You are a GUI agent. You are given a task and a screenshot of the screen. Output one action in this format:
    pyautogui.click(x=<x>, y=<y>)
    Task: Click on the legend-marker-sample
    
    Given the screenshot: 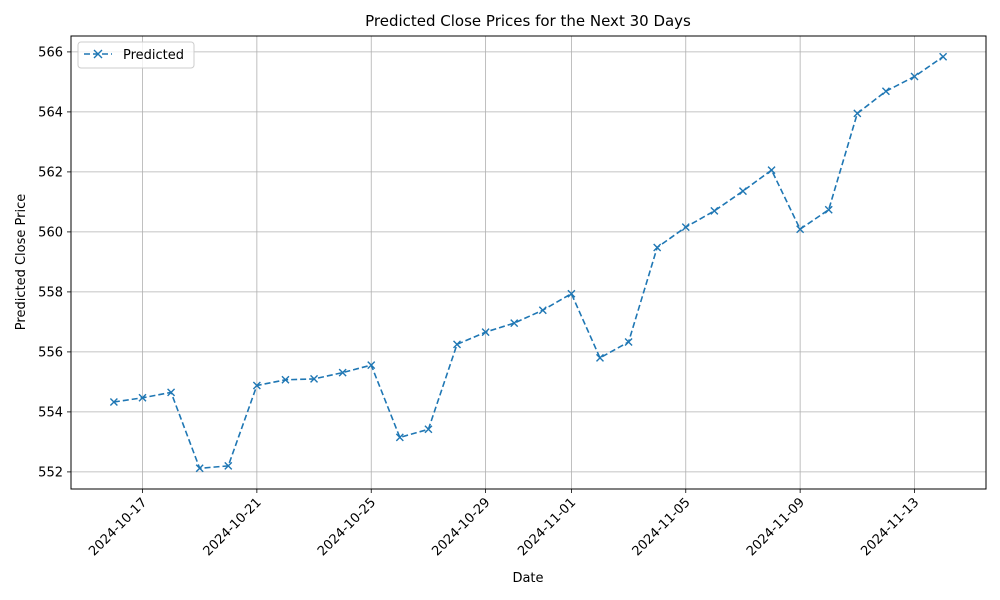 What is the action you would take?
    pyautogui.click(x=98, y=54)
    